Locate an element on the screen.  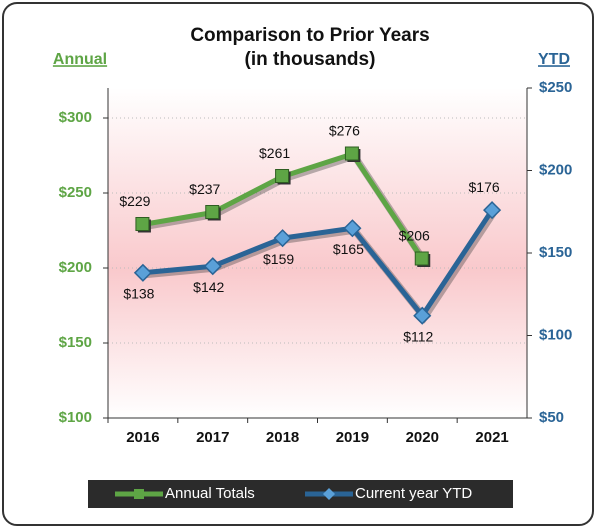
x-tick-label: 2016 is located at coordinates (142, 437).